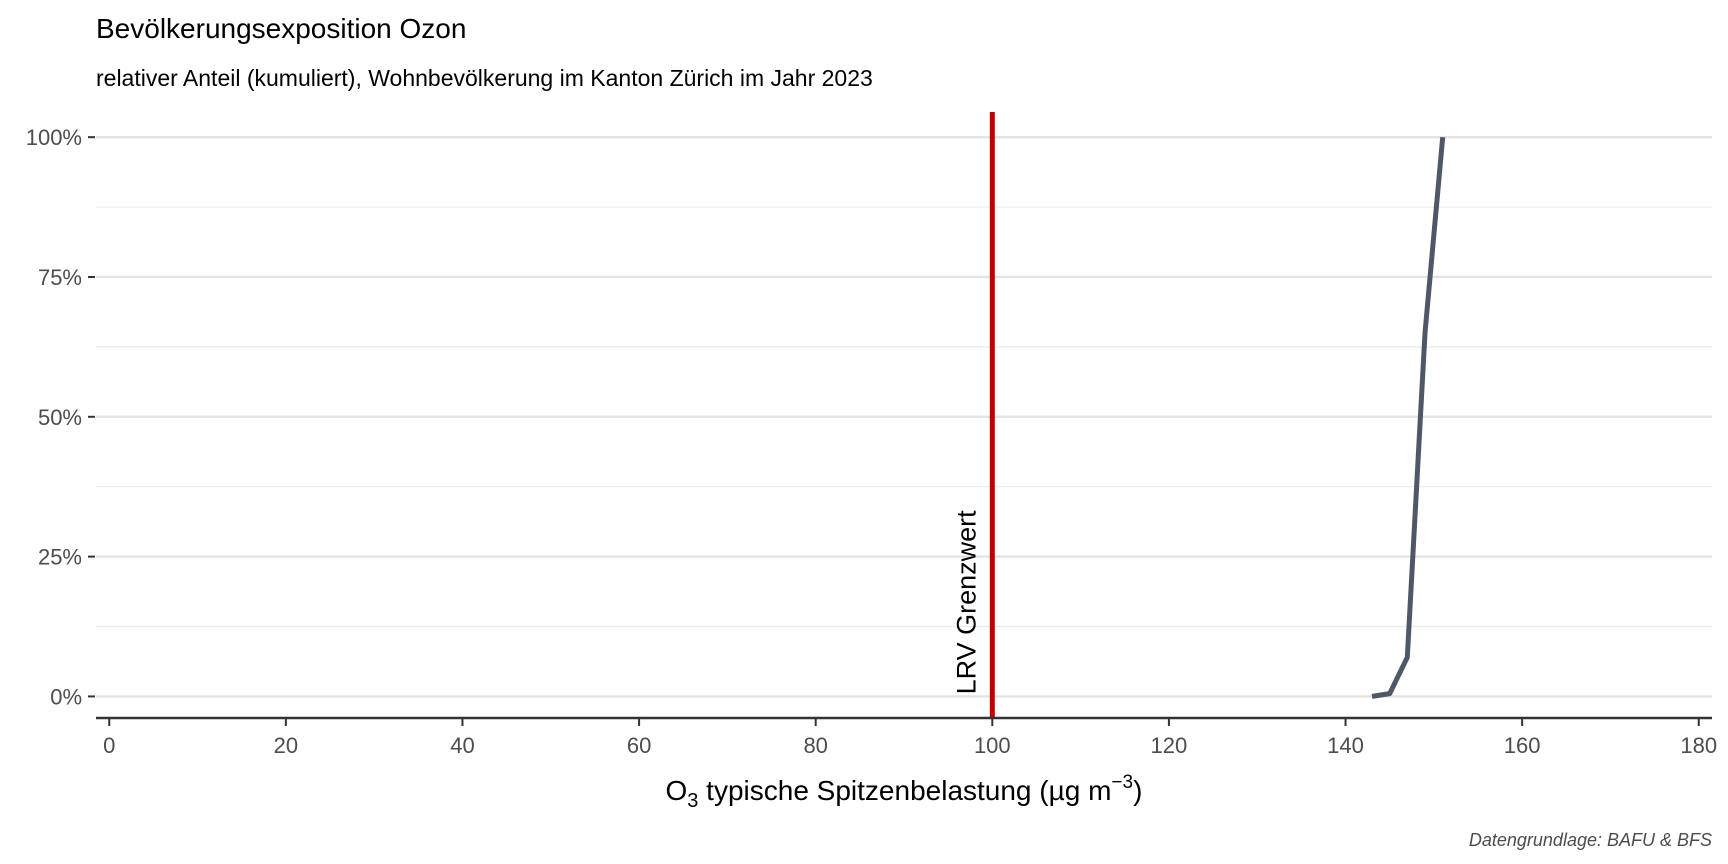  Describe the element at coordinates (60, 557) in the screenshot. I see `y-tick-label: 25%` at that location.